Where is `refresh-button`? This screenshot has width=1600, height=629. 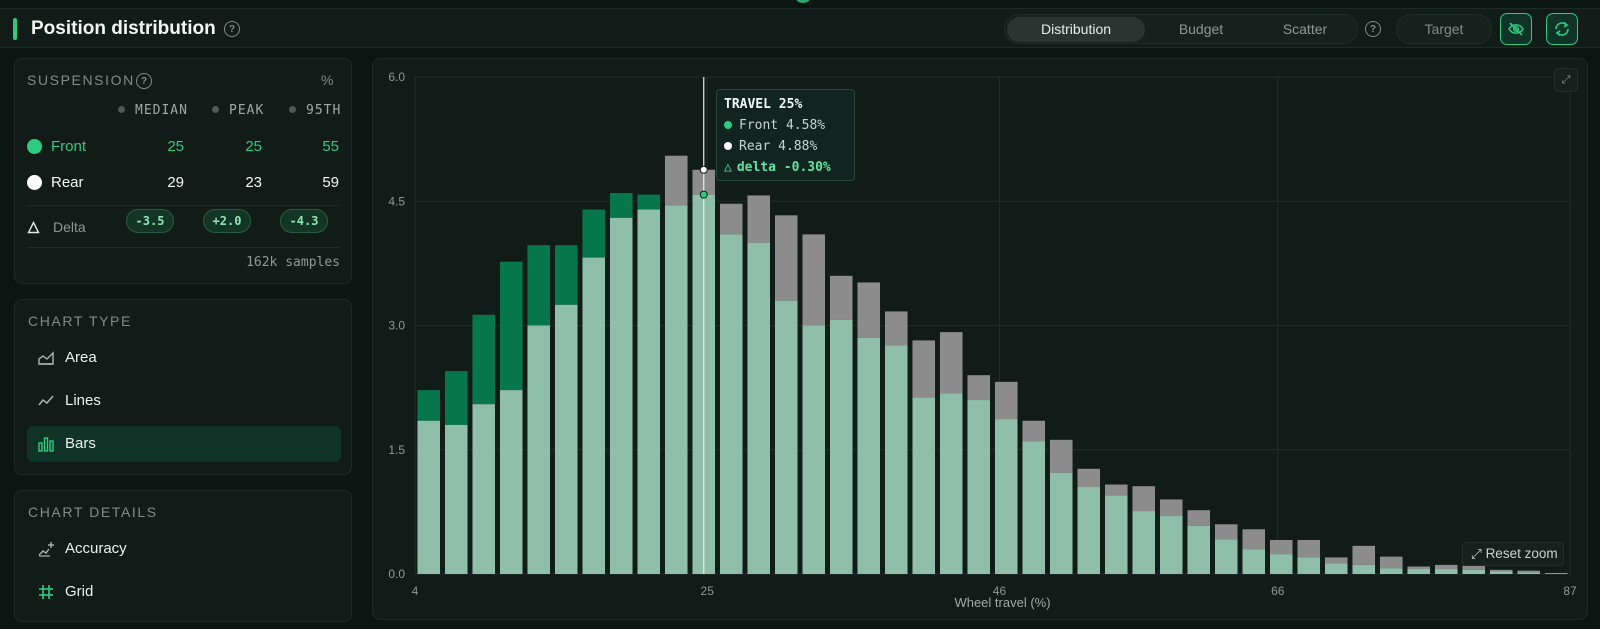 refresh-button is located at coordinates (1562, 29).